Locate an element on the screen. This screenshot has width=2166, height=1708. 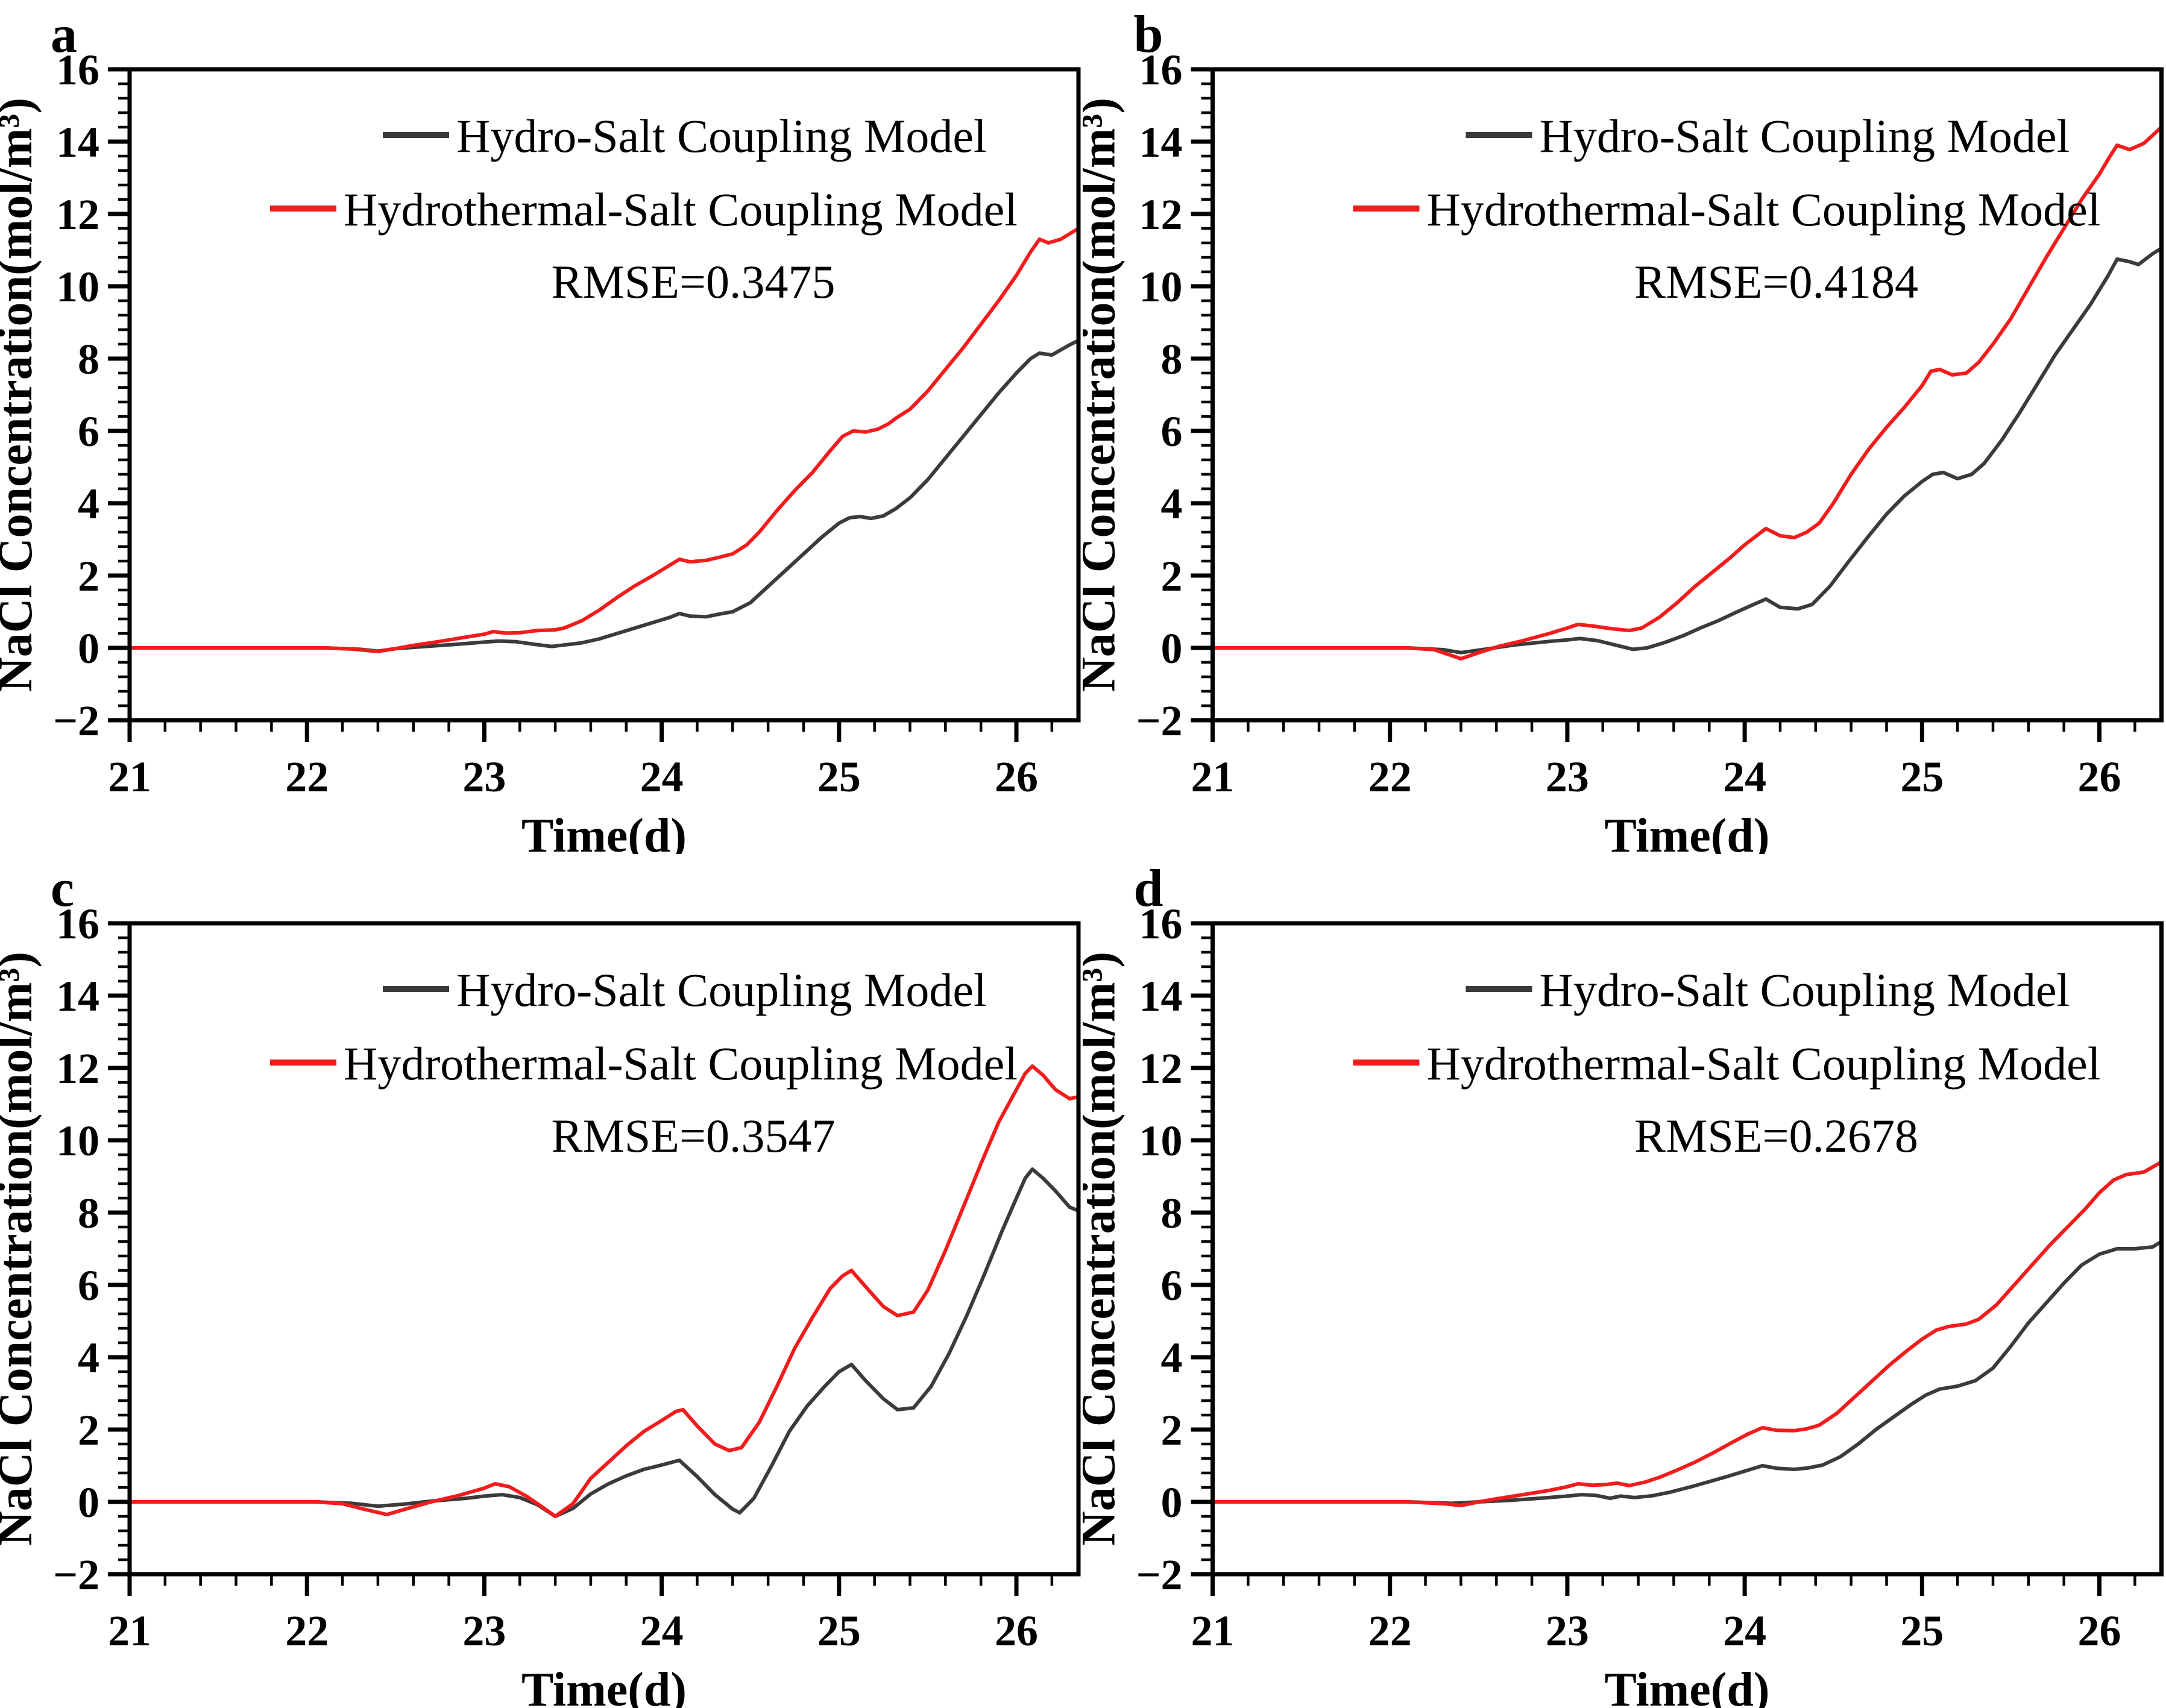
panel-letter: b is located at coordinates (1148, 34).